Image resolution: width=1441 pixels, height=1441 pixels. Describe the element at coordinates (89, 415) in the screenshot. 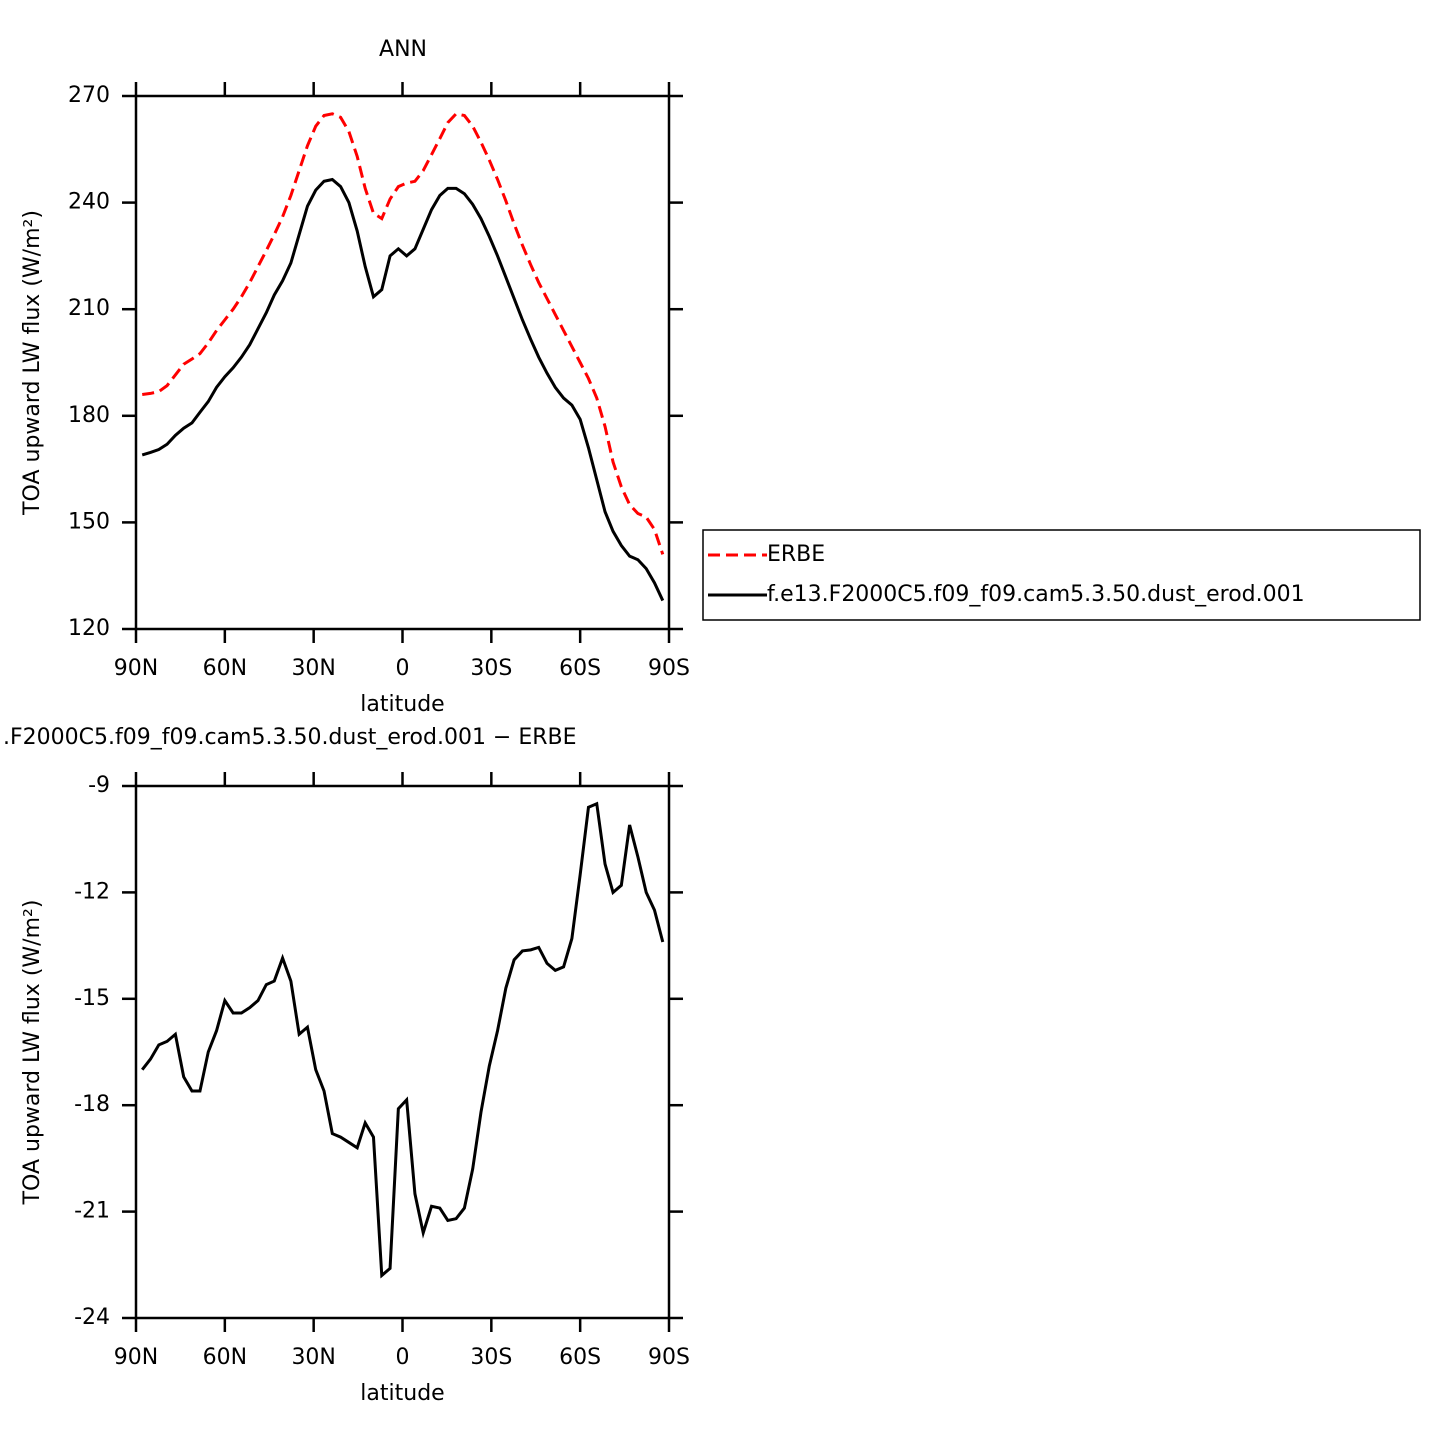

I see `y-tick-label: 180` at that location.